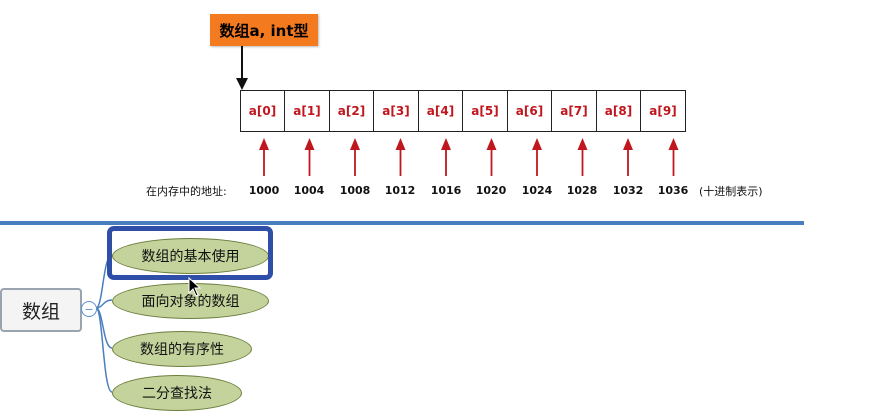  Describe the element at coordinates (582, 190) in the screenshot. I see `address-label: 1028` at that location.